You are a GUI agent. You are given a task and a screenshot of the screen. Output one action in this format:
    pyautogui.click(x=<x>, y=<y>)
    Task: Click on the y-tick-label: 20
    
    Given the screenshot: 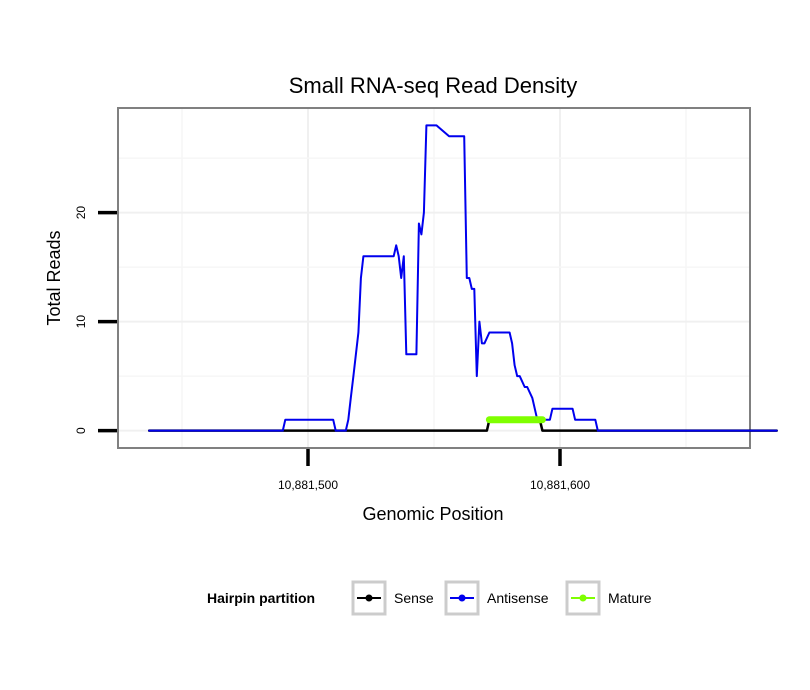 What is the action you would take?
    pyautogui.click(x=81, y=213)
    